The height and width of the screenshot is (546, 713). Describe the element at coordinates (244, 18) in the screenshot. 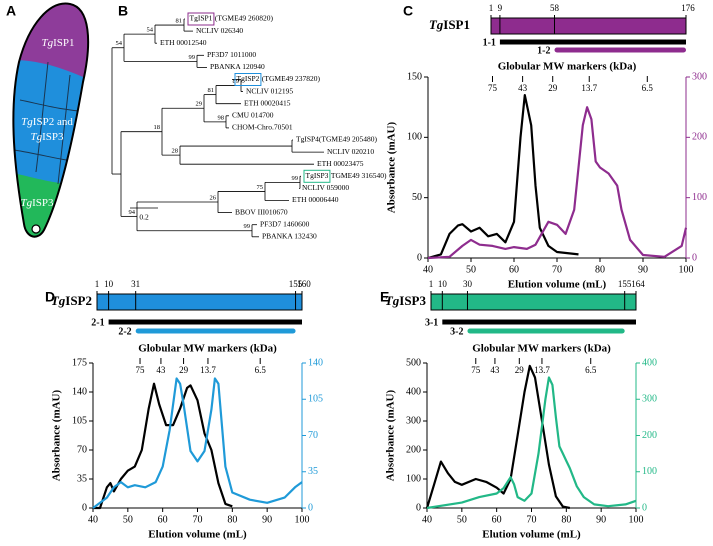

I see `leaf-label: (TGME49 260820)` at that location.